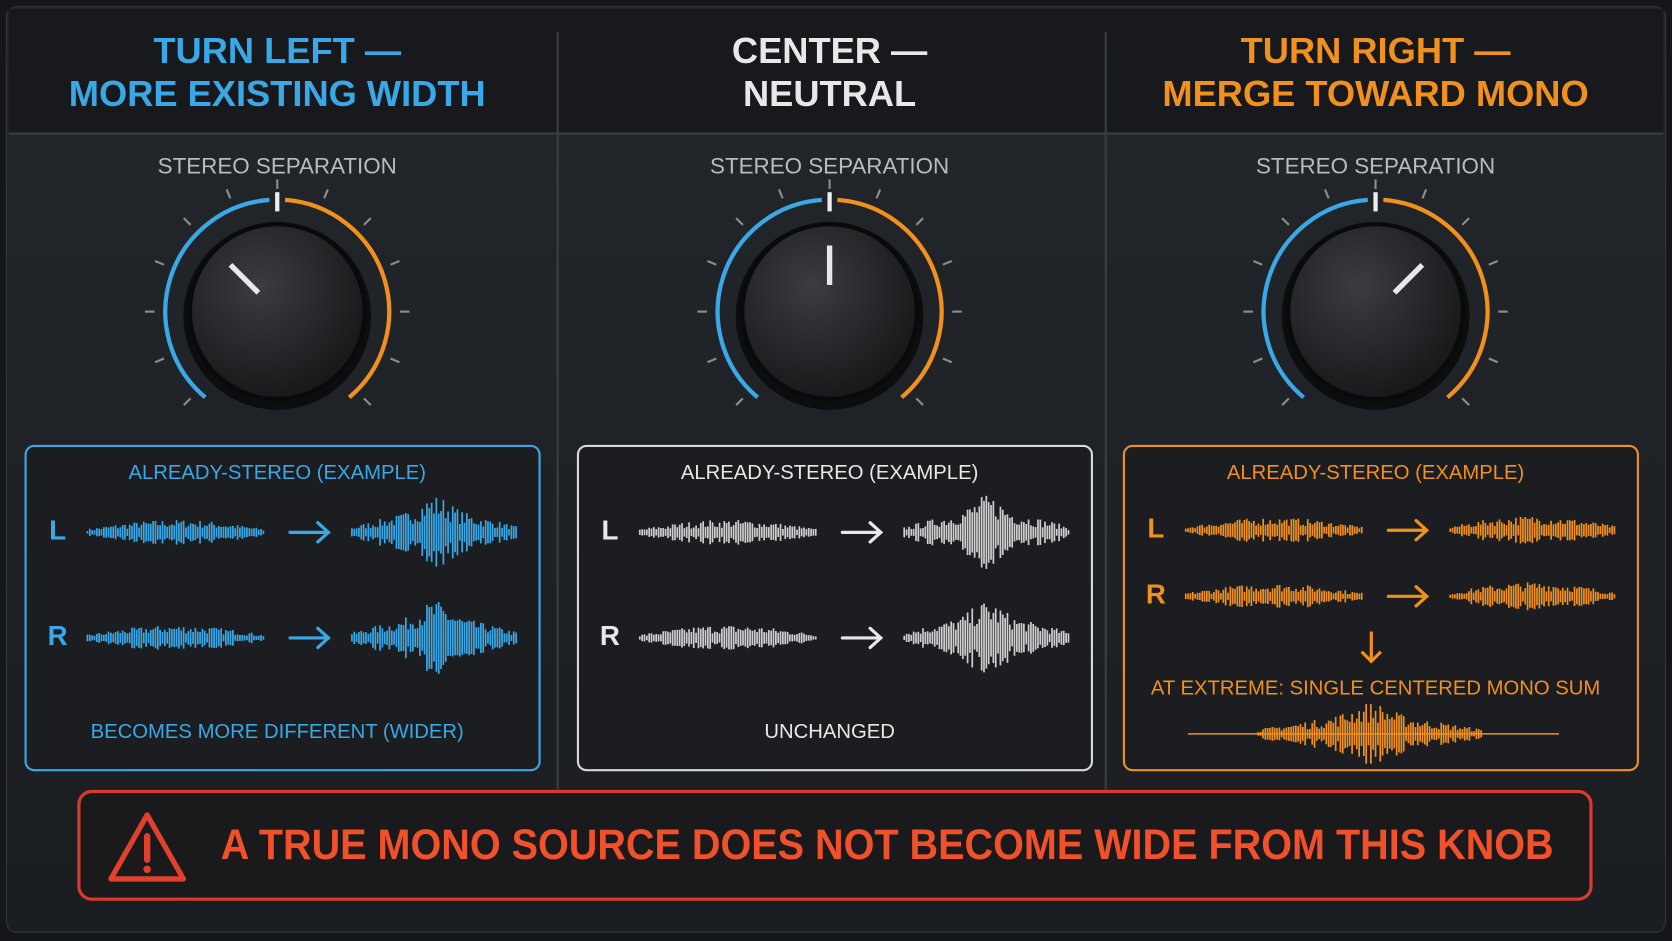  I want to click on down-arrow, so click(1371, 647).